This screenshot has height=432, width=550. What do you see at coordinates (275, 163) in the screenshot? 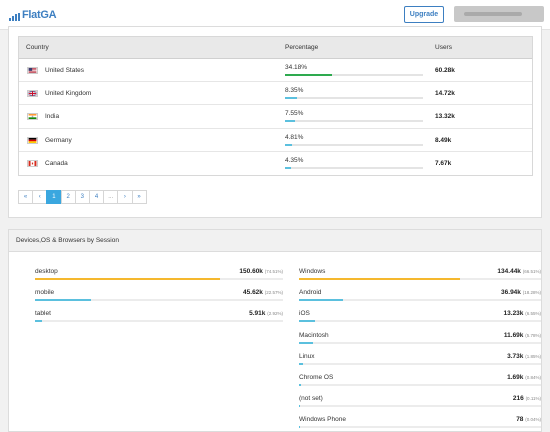
I see `table-row: Canada 4.35% 7.67k` at bounding box center [275, 163].